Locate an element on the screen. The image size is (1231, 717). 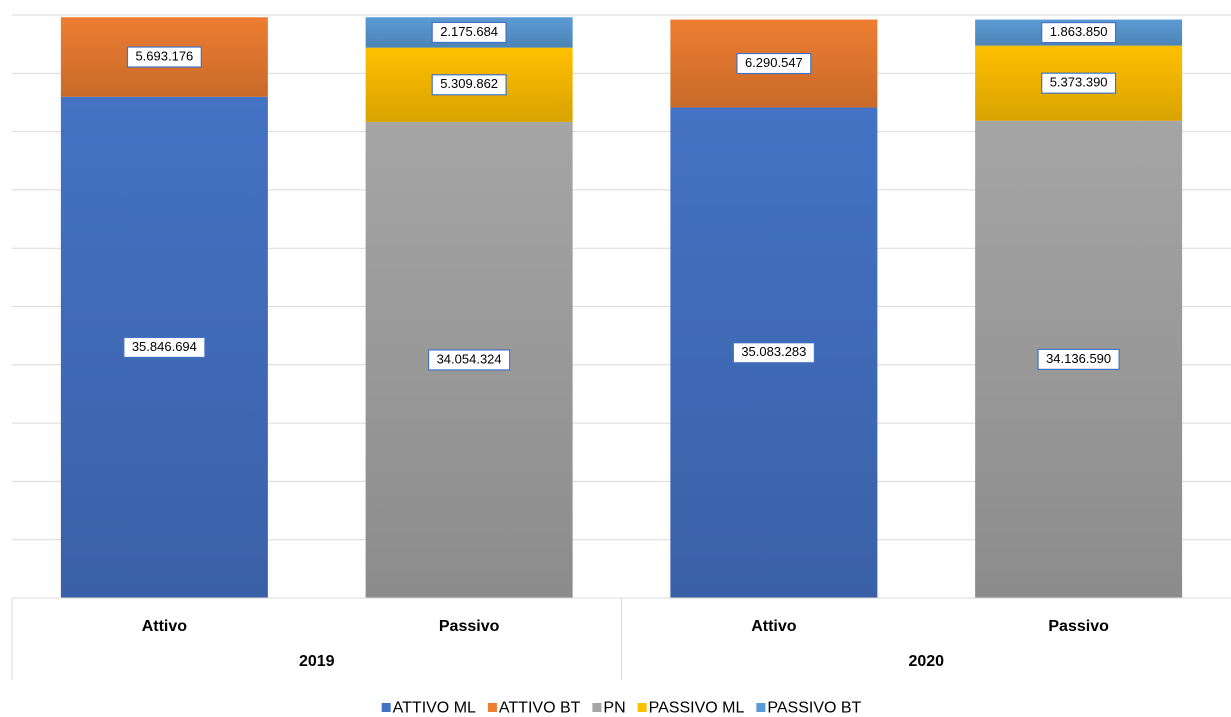
data-label: 6.290.547 is located at coordinates (774, 62).